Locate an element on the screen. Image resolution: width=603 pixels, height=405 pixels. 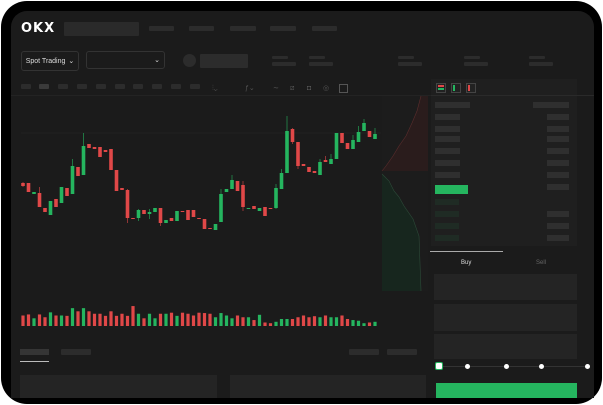
fullscreen-icon is located at coordinates (343, 88).